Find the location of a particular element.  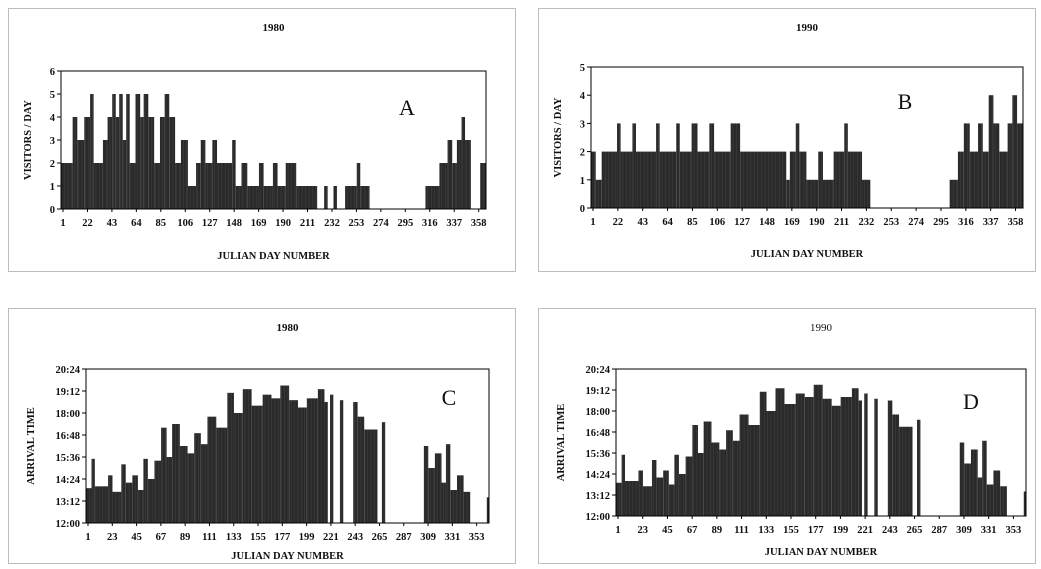

x-tick-label: 199 is located at coordinates (307, 537).